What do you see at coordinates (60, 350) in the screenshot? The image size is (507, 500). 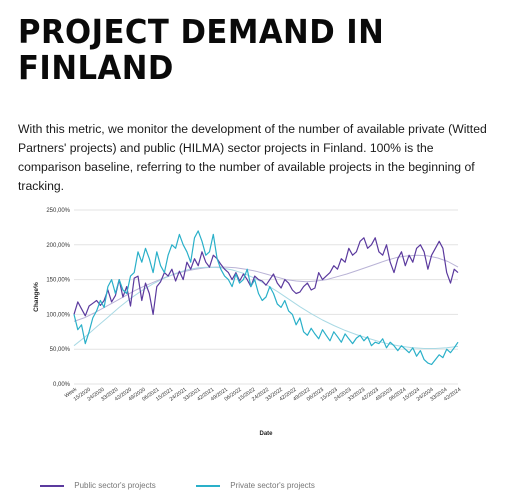 I see `y-tick-label: 50,00%` at bounding box center [60, 350].